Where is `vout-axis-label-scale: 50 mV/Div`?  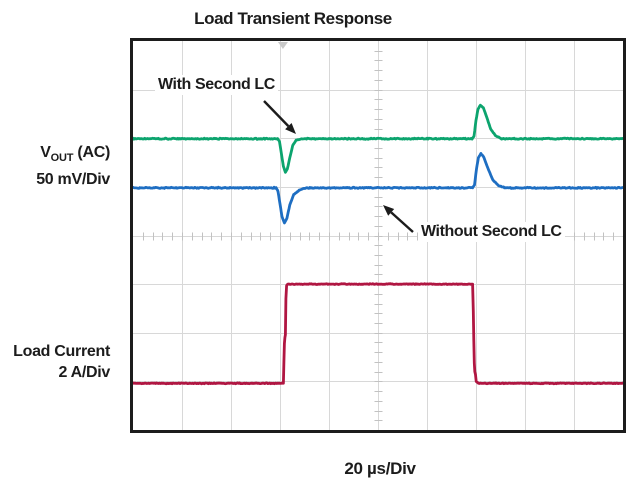 vout-axis-label-scale: 50 mV/Div is located at coordinates (73, 180).